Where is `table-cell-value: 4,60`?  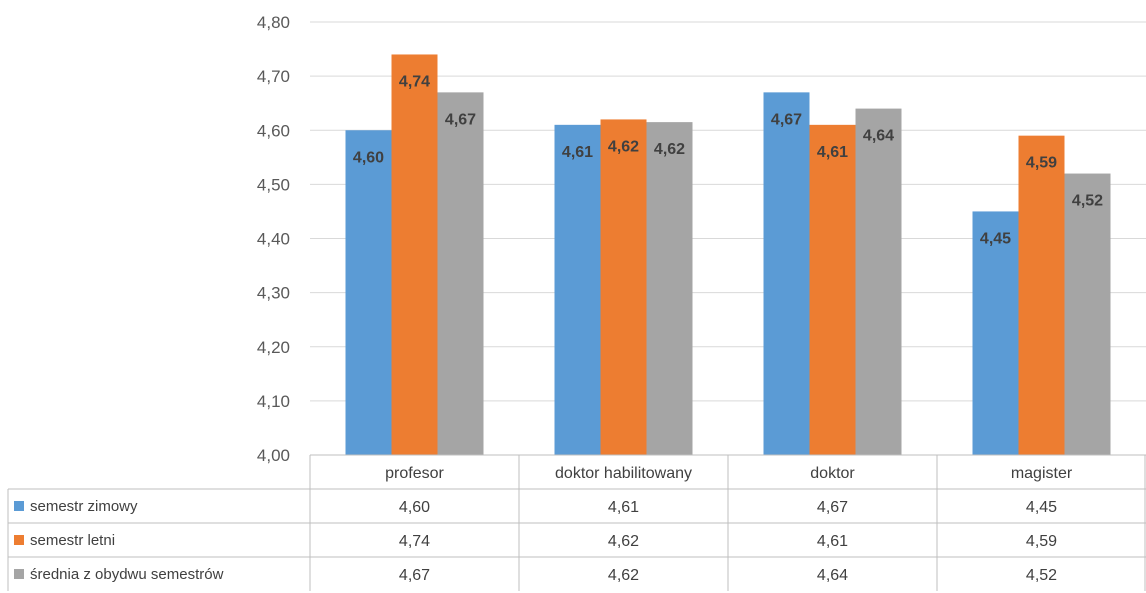 table-cell-value: 4,60 is located at coordinates (414, 507).